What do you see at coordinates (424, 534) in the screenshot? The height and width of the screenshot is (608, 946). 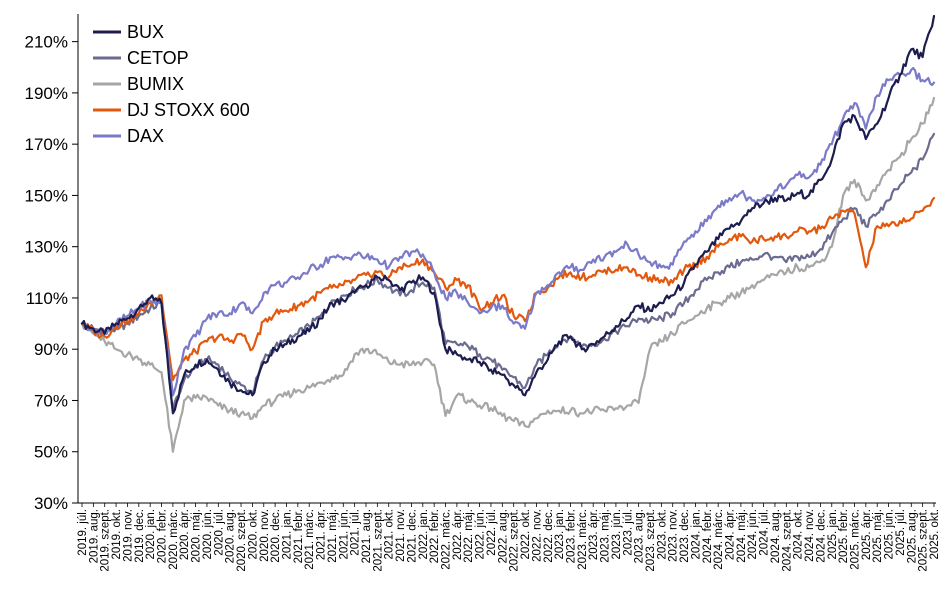 I see `x-tick-label: 2022. jan.` at bounding box center [424, 534].